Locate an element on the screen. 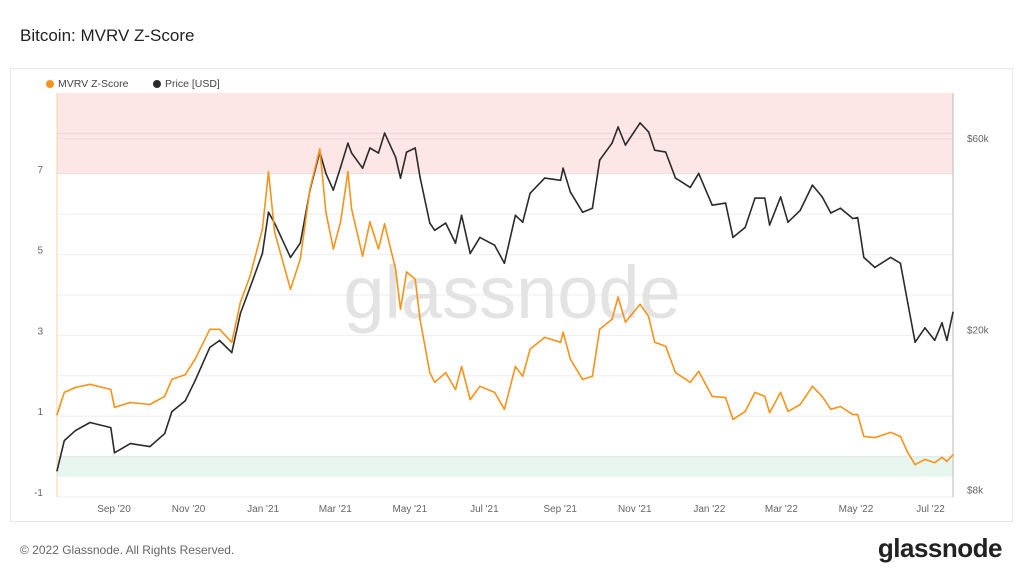 This screenshot has width=1024, height=576. chart-title: Bitcoin: MVRV Z-Score is located at coordinates (107, 35).